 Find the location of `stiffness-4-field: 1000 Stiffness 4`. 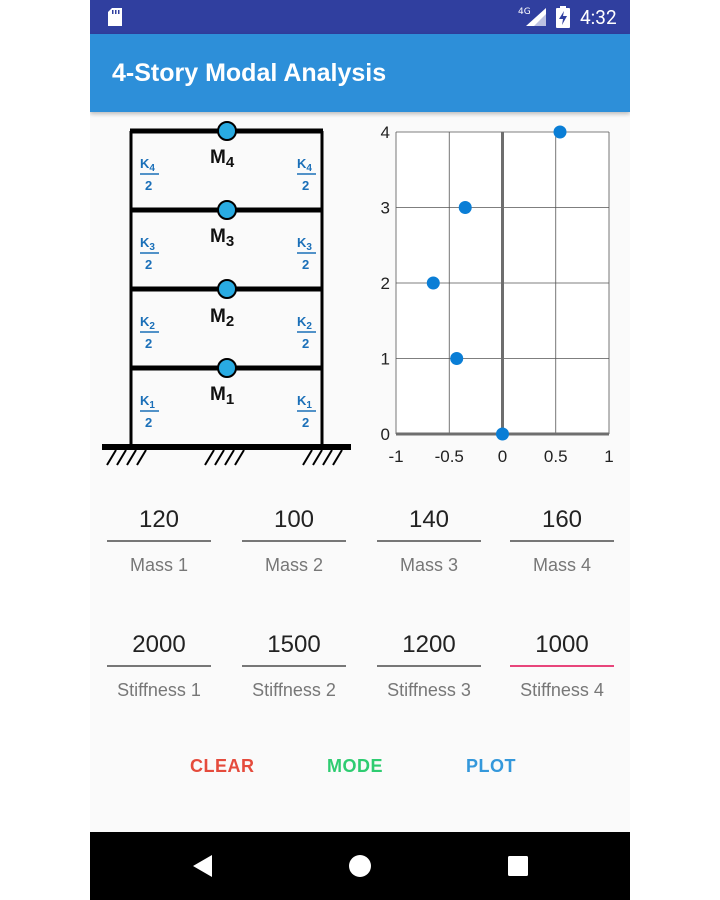

stiffness-4-field: 1000 Stiffness 4 is located at coordinates (562, 665).